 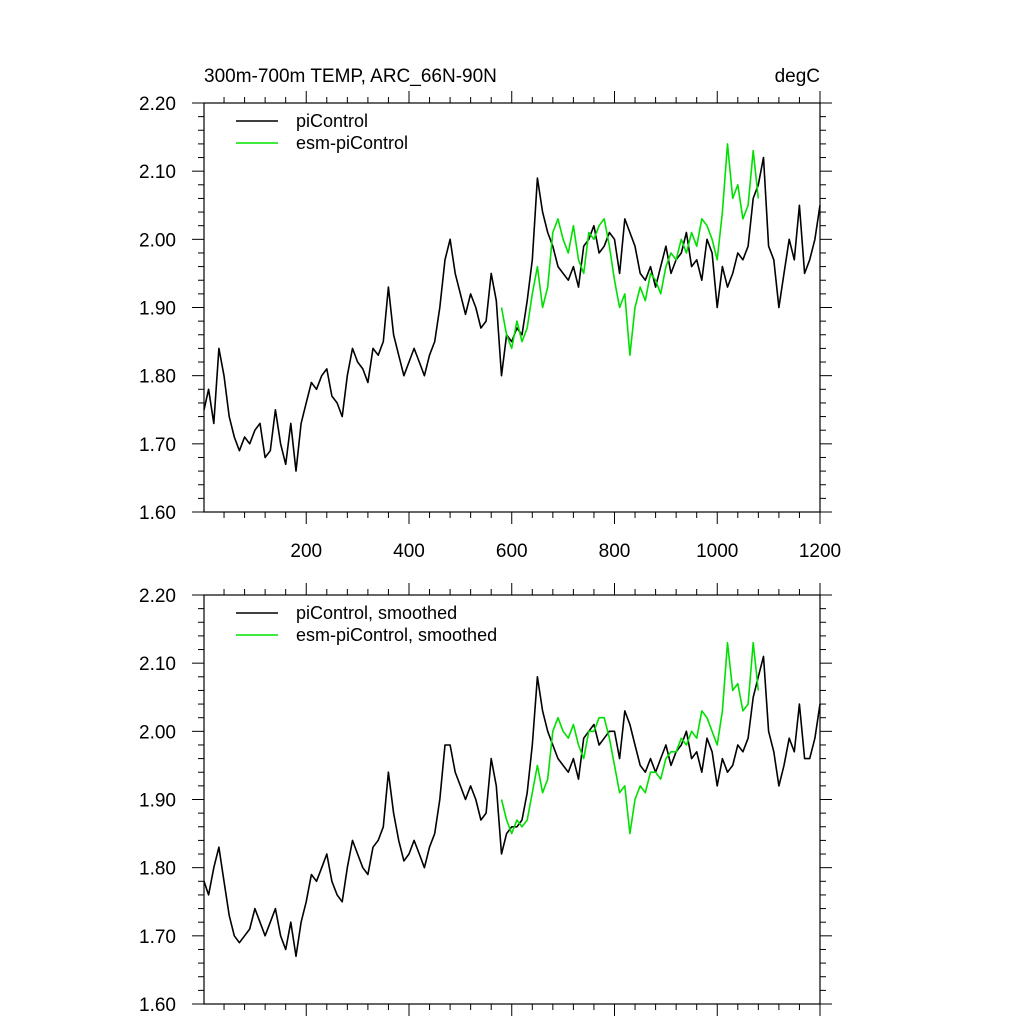 I want to click on chart-raw-x-tick-label: 1200, so click(x=820, y=551).